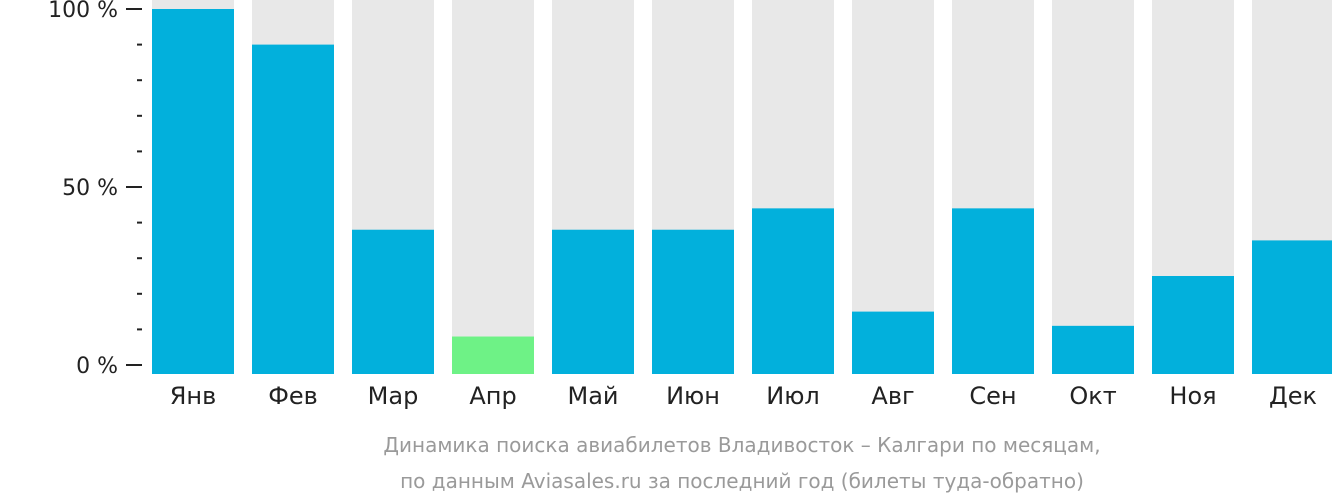  What do you see at coordinates (693, 396) in the screenshot?
I see `x-tick-label: Июн` at bounding box center [693, 396].